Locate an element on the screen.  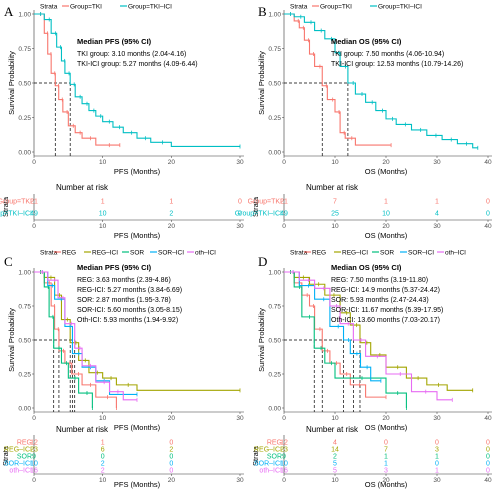
risk-x-tick-label: 10 is located at coordinates (103, 480).